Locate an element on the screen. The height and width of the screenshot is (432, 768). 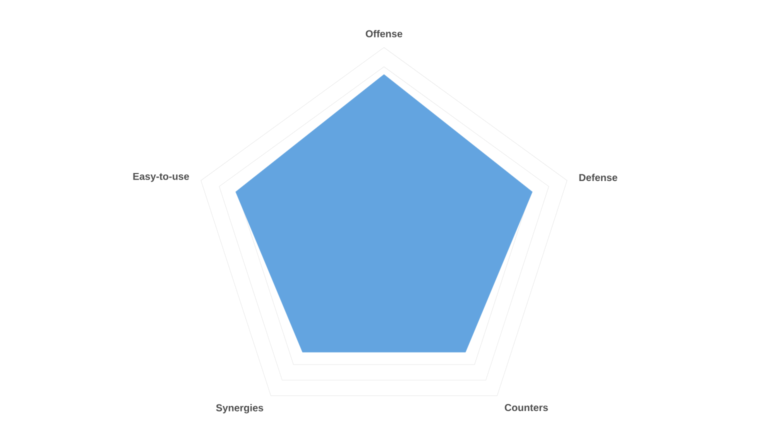
spoke-label: Offense is located at coordinates (384, 34).